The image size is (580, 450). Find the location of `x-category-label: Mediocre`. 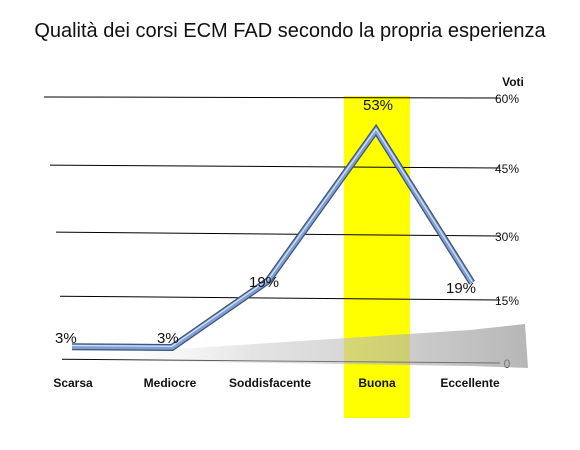

x-category-label: Mediocre is located at coordinates (170, 383).